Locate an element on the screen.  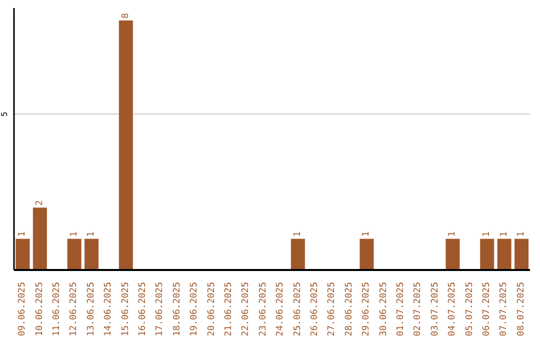
x-tick-label: 05.07.2025 is located at coordinates (469, 309).